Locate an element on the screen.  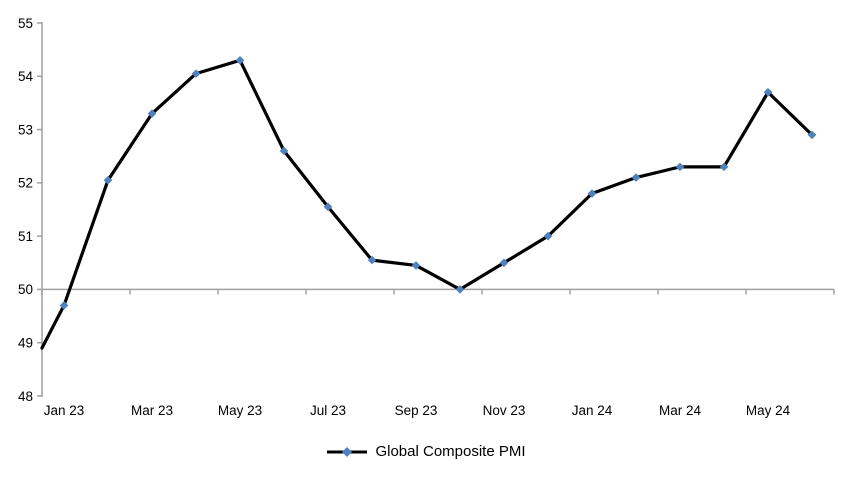
x-tick-label: Nov 23 is located at coordinates (504, 410).